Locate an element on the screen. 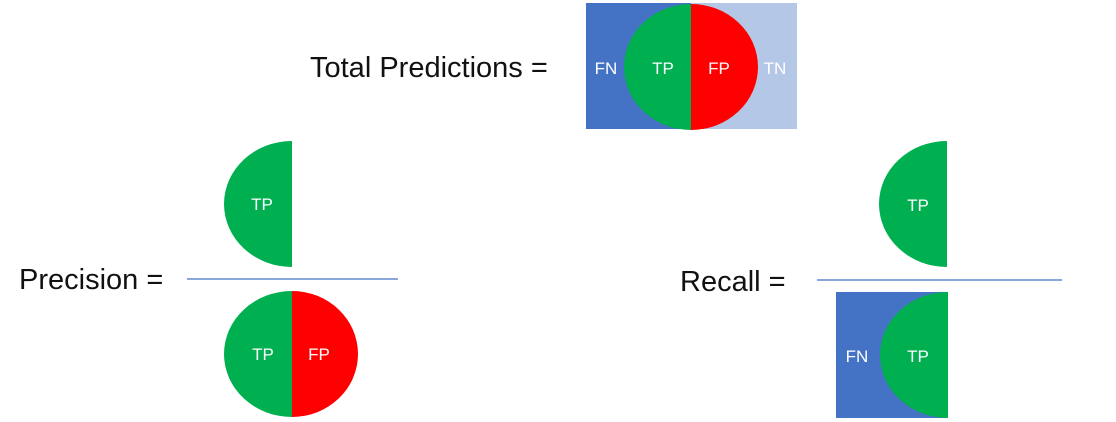 The width and height of the screenshot is (1116, 422). precision-denominator-tp is located at coordinates (258, 354).